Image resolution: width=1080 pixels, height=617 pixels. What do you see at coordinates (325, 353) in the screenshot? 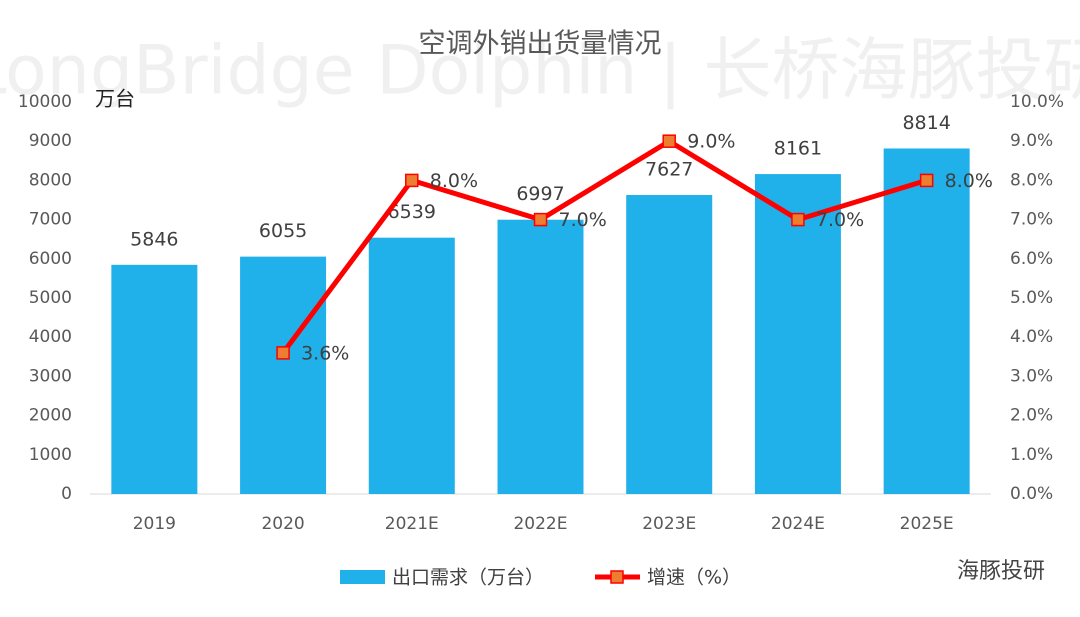
I see `line-value-label: 3.6%` at bounding box center [325, 353].